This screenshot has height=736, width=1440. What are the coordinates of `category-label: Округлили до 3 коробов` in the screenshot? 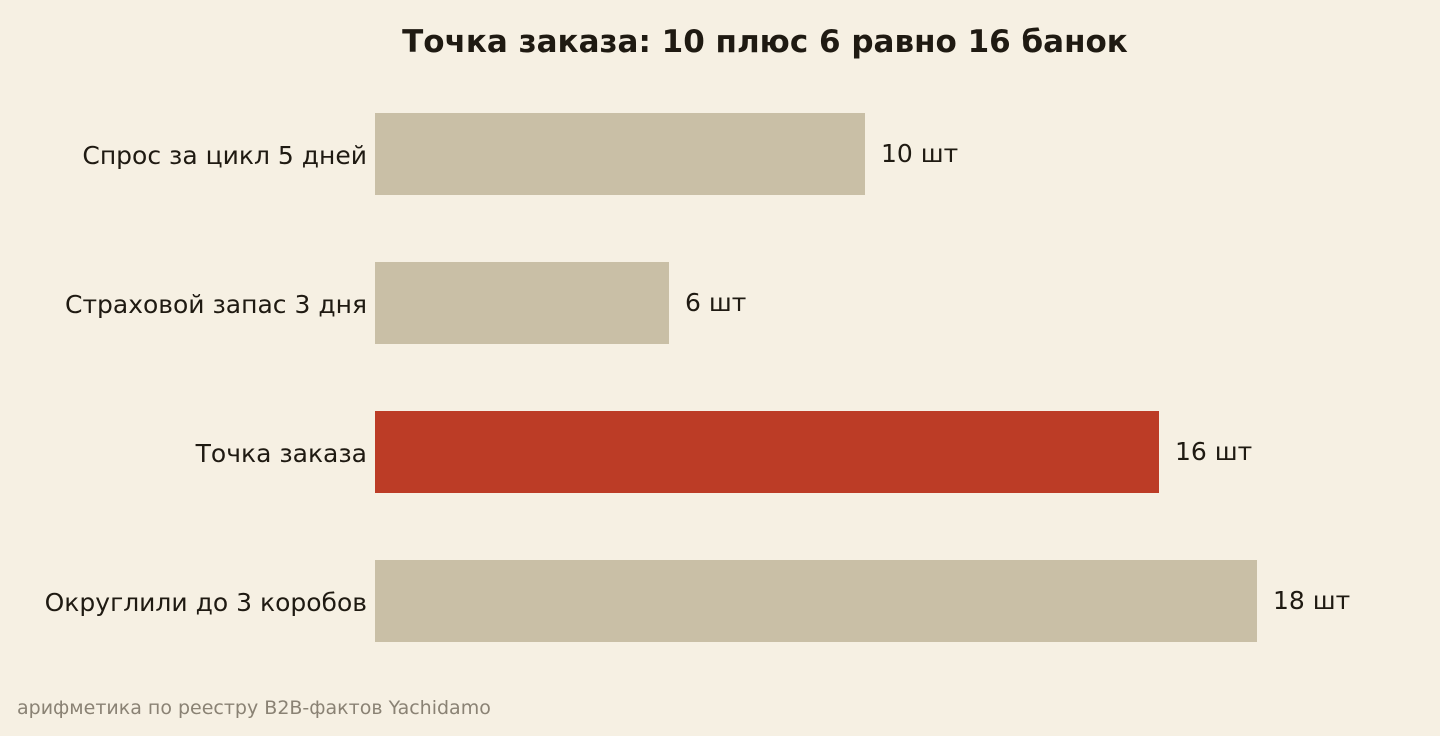 It's located at (206, 602).